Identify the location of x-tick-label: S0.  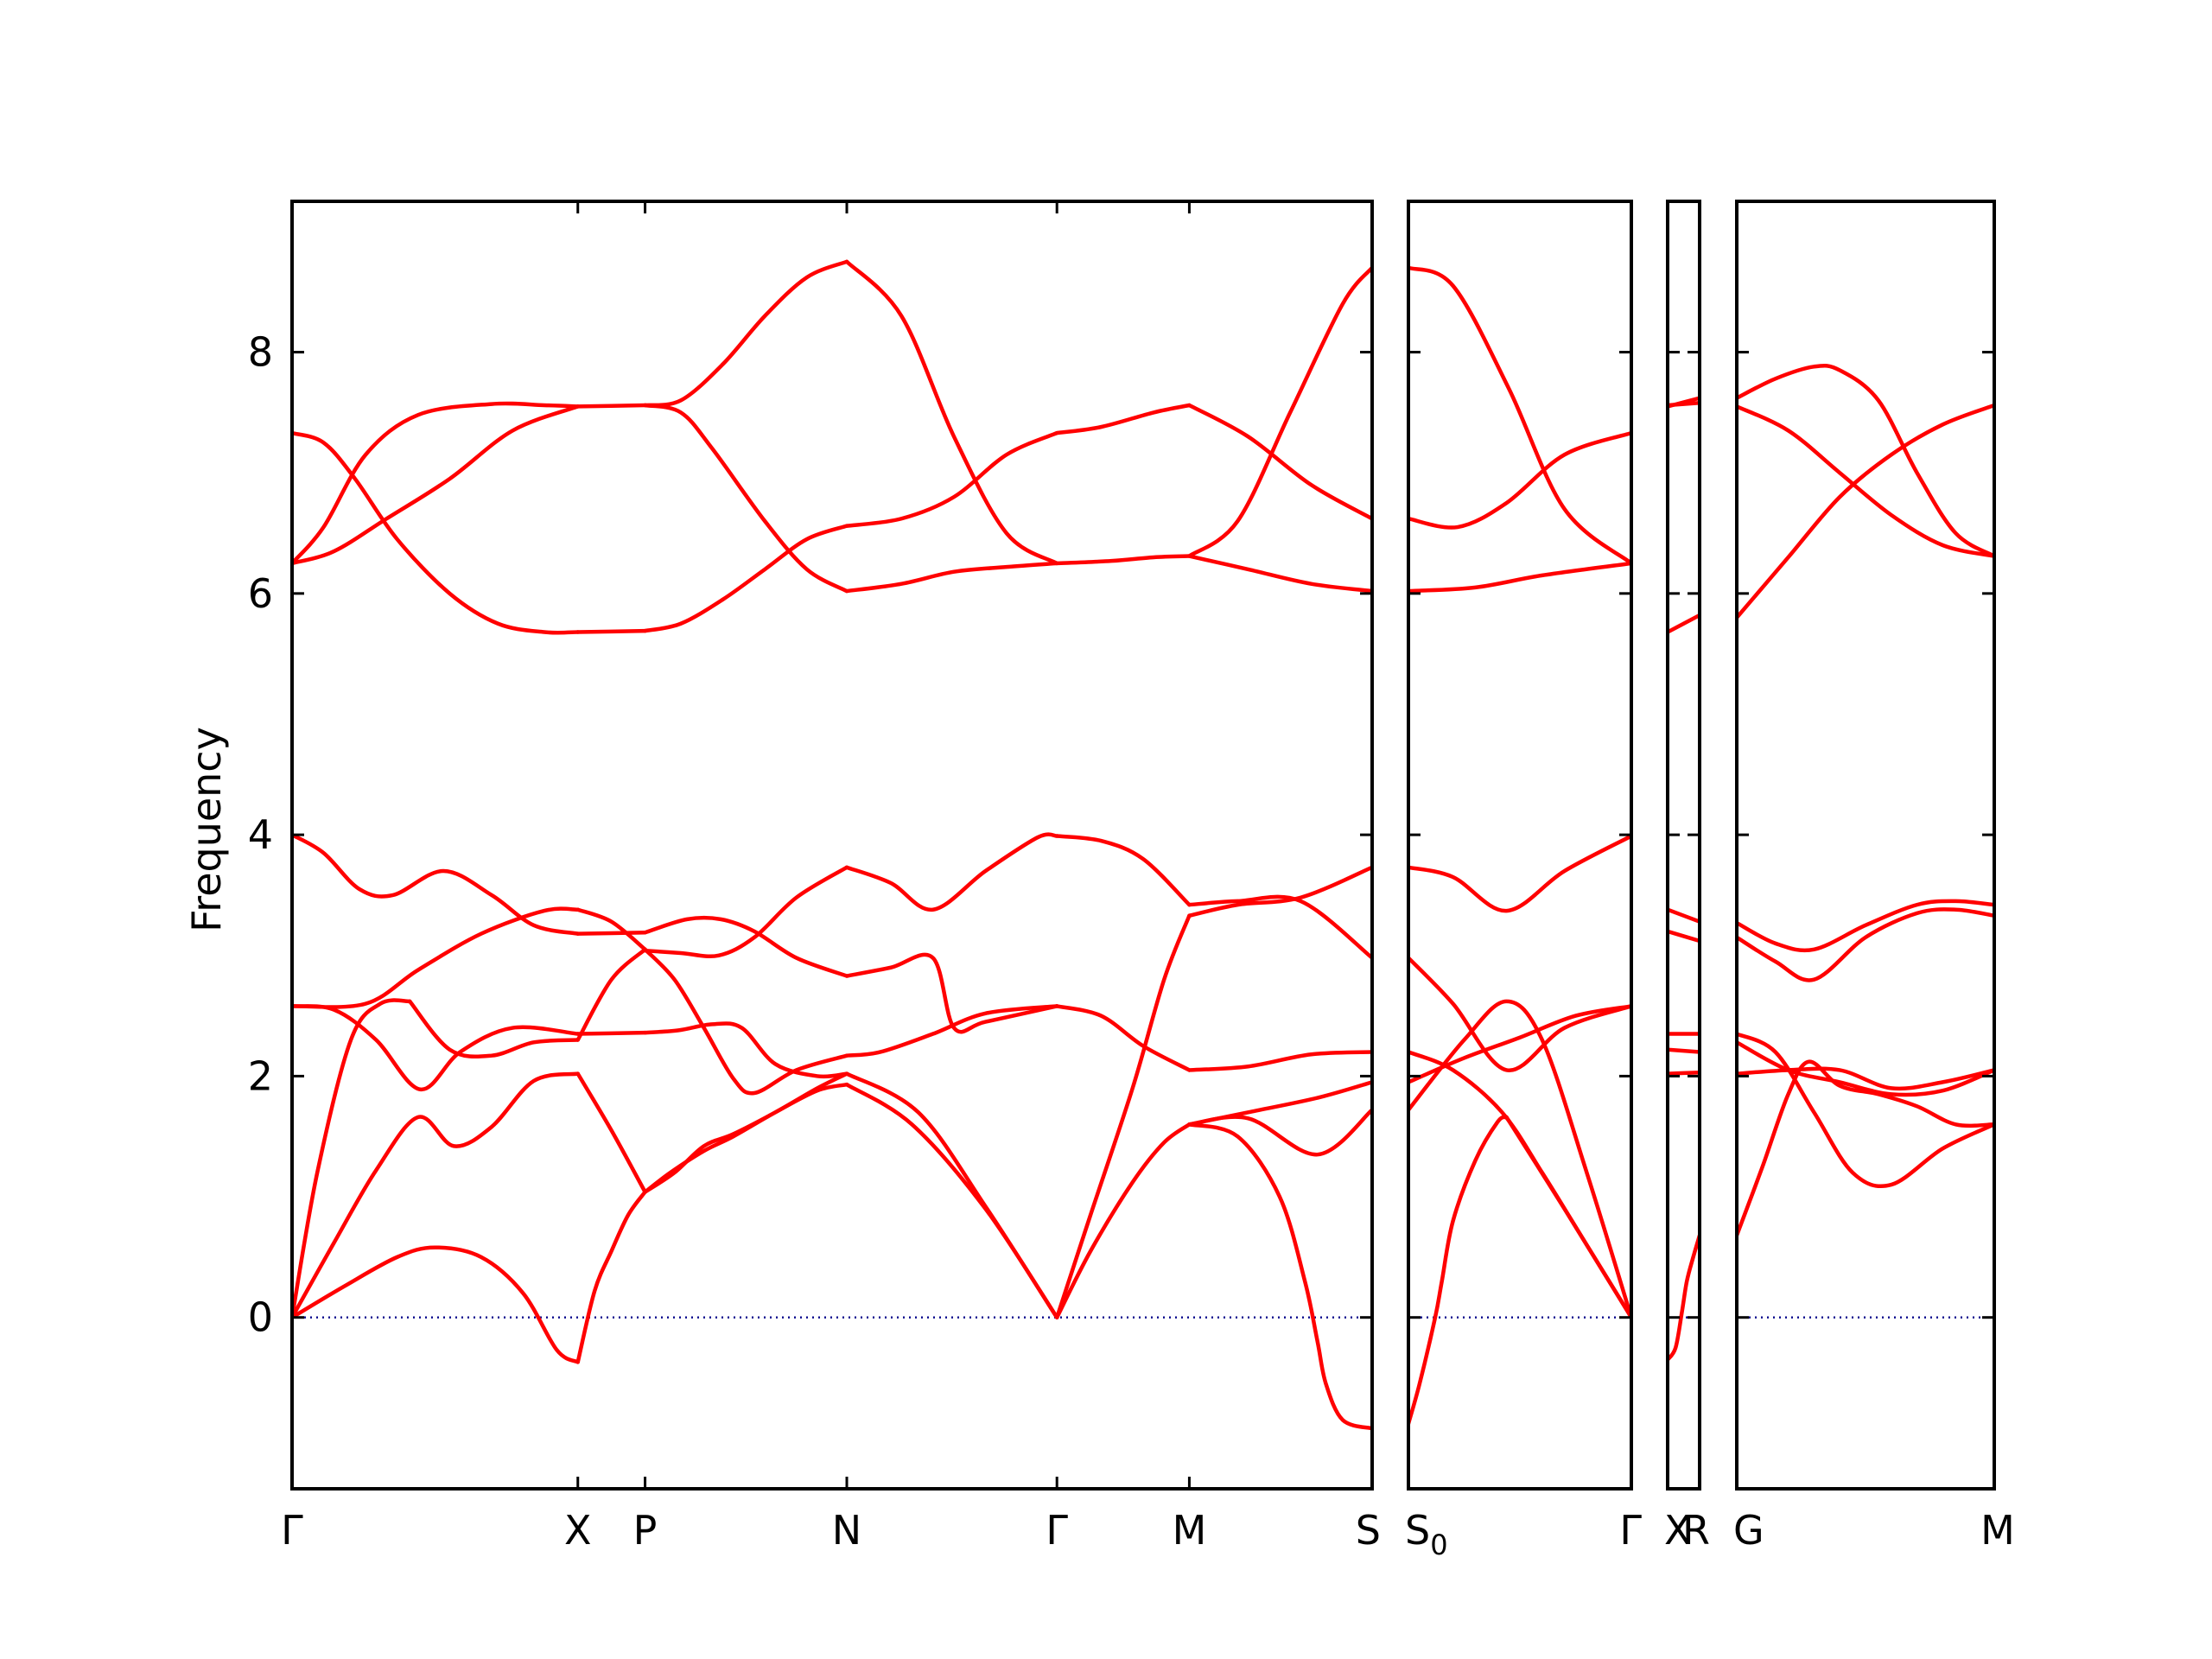
(1426, 1534).